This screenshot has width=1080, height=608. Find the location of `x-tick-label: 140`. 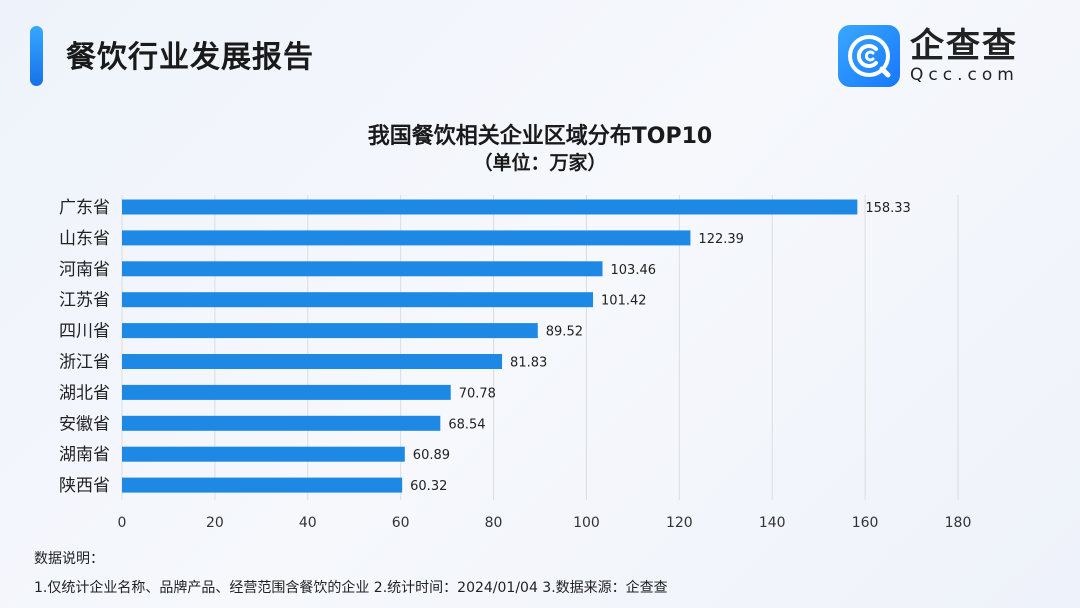

x-tick-label: 140 is located at coordinates (772, 523).